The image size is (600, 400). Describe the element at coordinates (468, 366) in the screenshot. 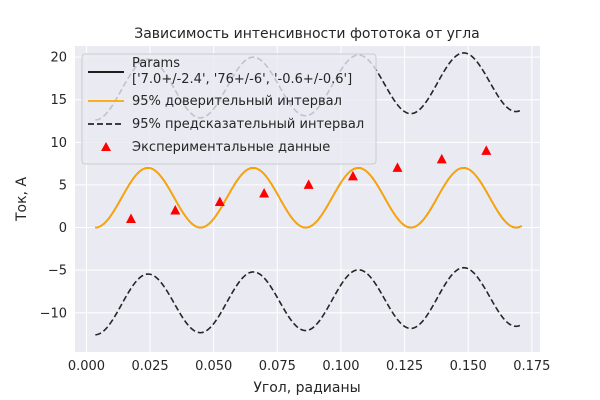

I see `x-tick-label: 0.150` at that location.